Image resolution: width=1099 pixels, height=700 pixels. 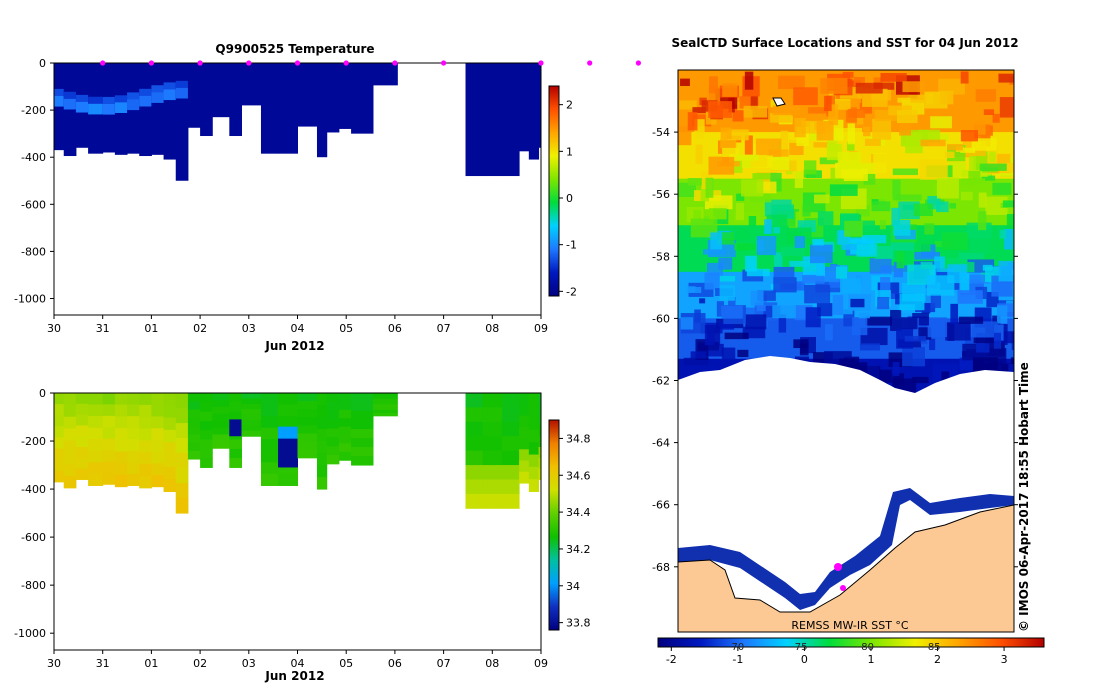 What do you see at coordinates (294, 346) in the screenshot?
I see `temperature-xlabel: Jun 2012` at bounding box center [294, 346].